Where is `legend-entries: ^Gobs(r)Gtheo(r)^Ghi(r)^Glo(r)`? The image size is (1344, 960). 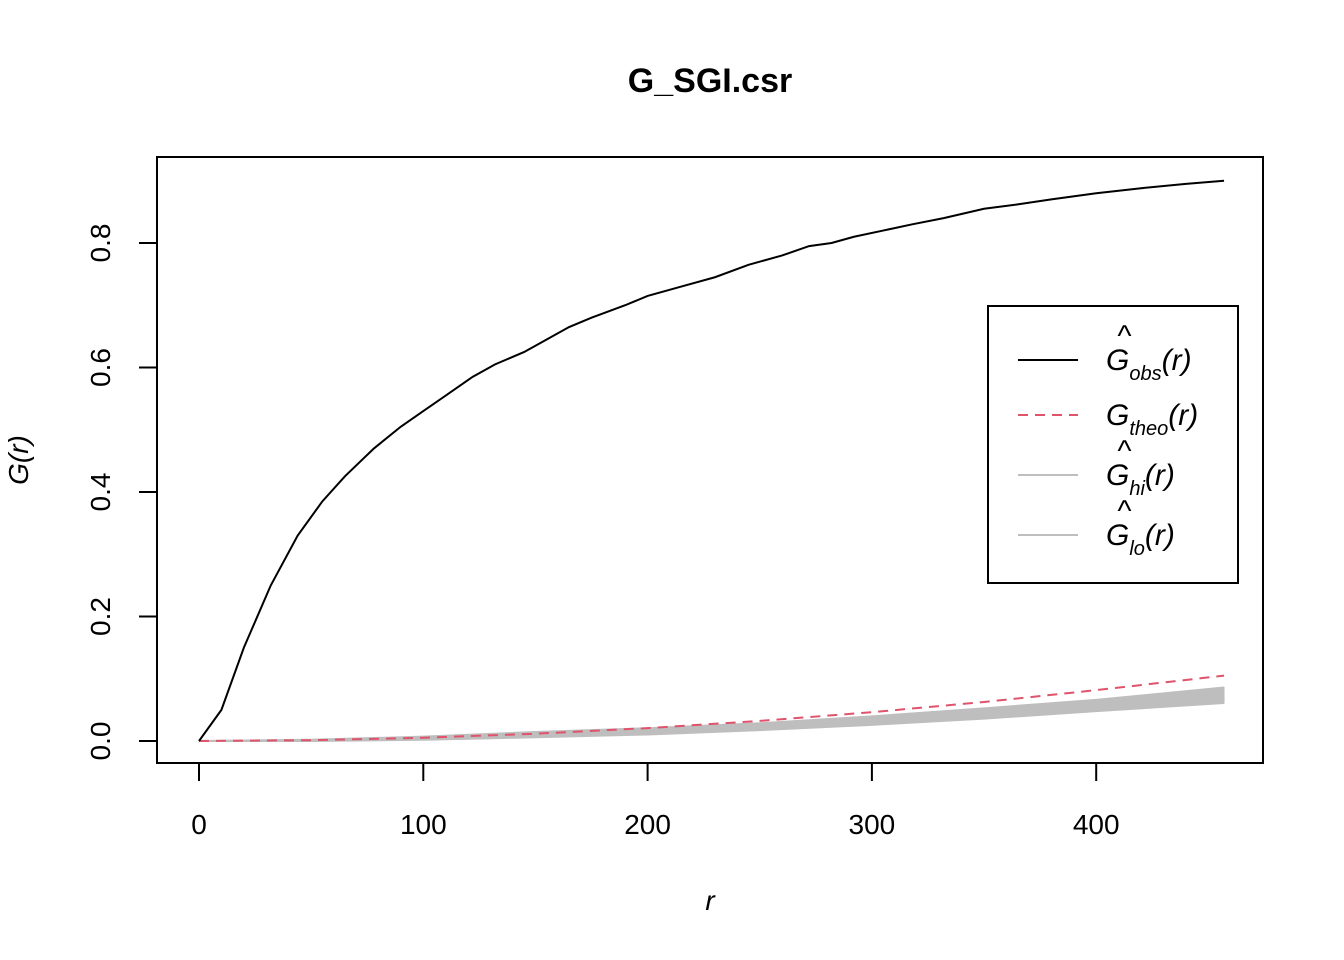
legend-entries: ^Gobs(r)Gtheo(r)^Ghi(r)^Glo(r) is located at coordinates (1108, 440).